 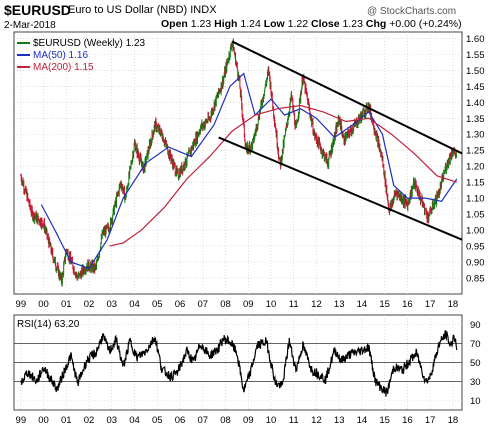 I want to click on instrument-description: Euro to US Dollar (NBD) INDX, so click(x=142, y=10).